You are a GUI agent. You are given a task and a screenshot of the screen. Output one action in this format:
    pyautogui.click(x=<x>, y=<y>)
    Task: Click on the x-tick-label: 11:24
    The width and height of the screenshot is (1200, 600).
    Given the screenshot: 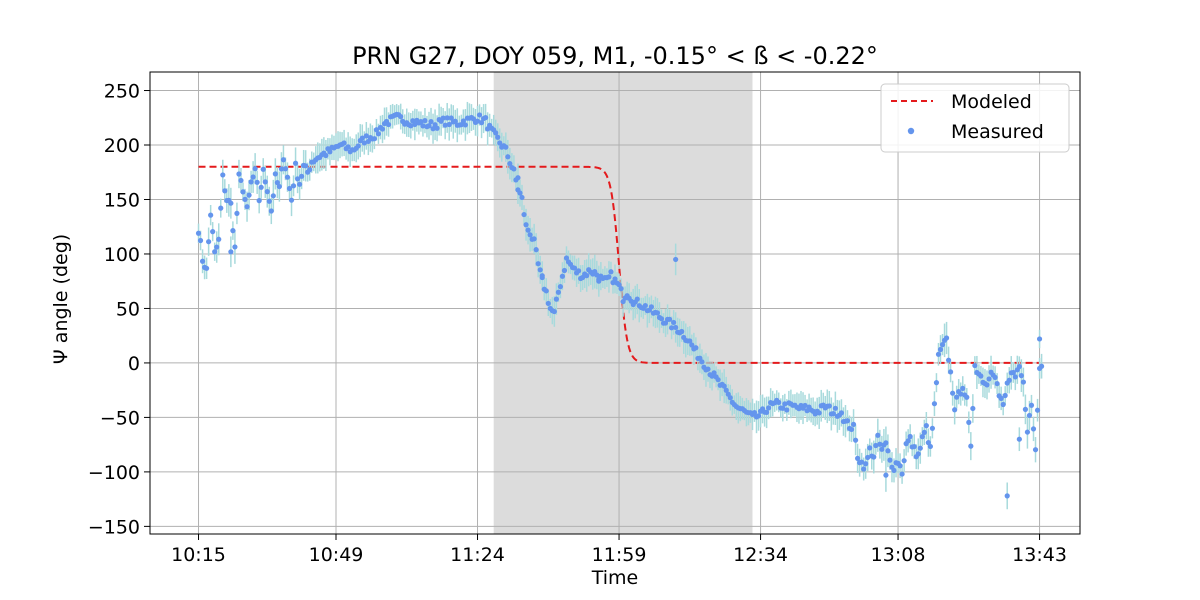 What is the action you would take?
    pyautogui.click(x=477, y=555)
    